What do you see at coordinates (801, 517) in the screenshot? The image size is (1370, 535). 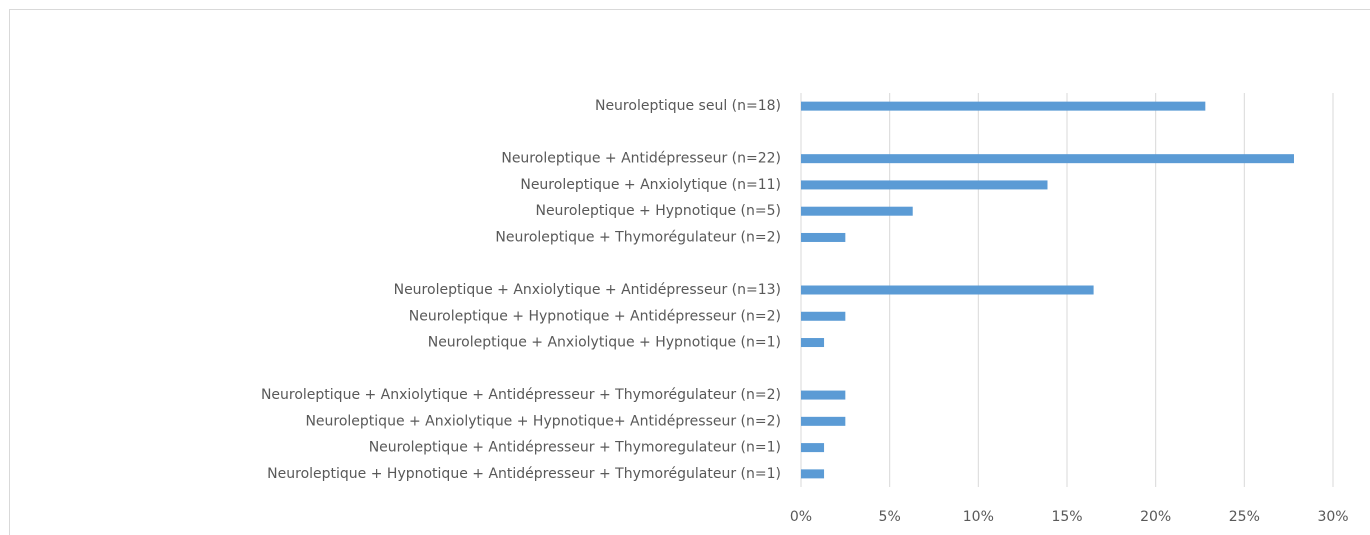 I see `x-tick-label: 0%` at bounding box center [801, 517].